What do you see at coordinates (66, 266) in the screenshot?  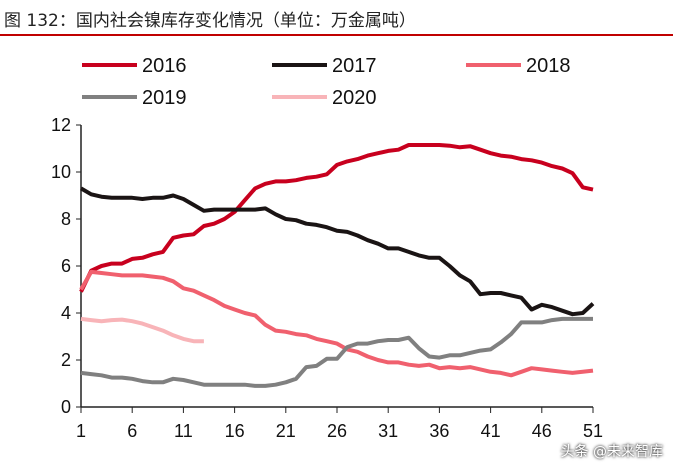 I see `y-tick-label: 6` at bounding box center [66, 266].